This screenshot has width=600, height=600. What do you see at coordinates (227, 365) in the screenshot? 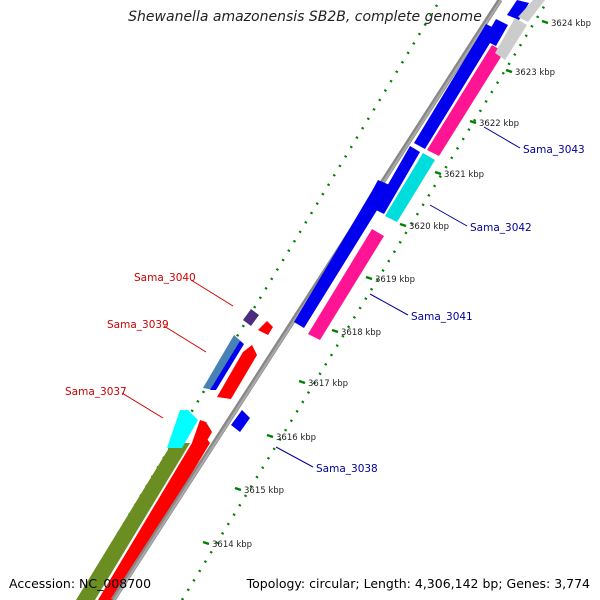
I see `feature-blue-3039b` at bounding box center [227, 365].